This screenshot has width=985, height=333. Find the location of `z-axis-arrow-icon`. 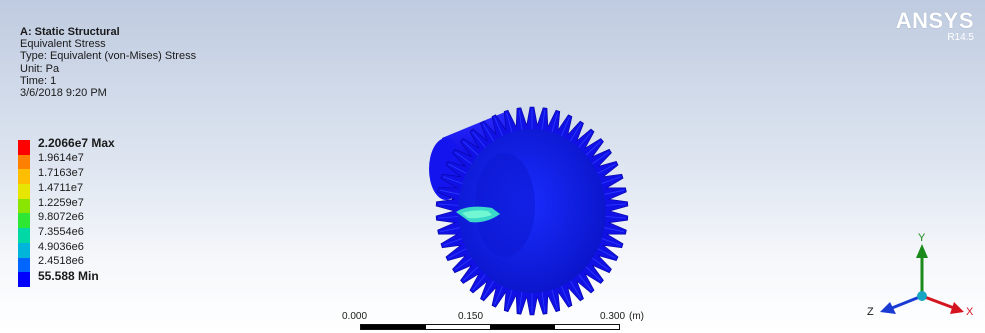

z-axis-arrow-icon is located at coordinates (888, 308).